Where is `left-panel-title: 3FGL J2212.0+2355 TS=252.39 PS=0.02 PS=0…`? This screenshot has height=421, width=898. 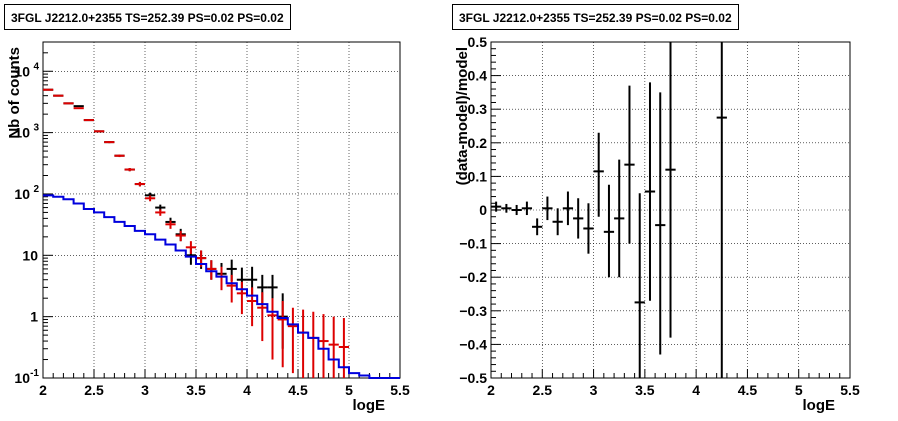 left-panel-title: 3FGL J2212.0+2355 TS=252.39 PS=0.02 PS=0… is located at coordinates (147, 17).